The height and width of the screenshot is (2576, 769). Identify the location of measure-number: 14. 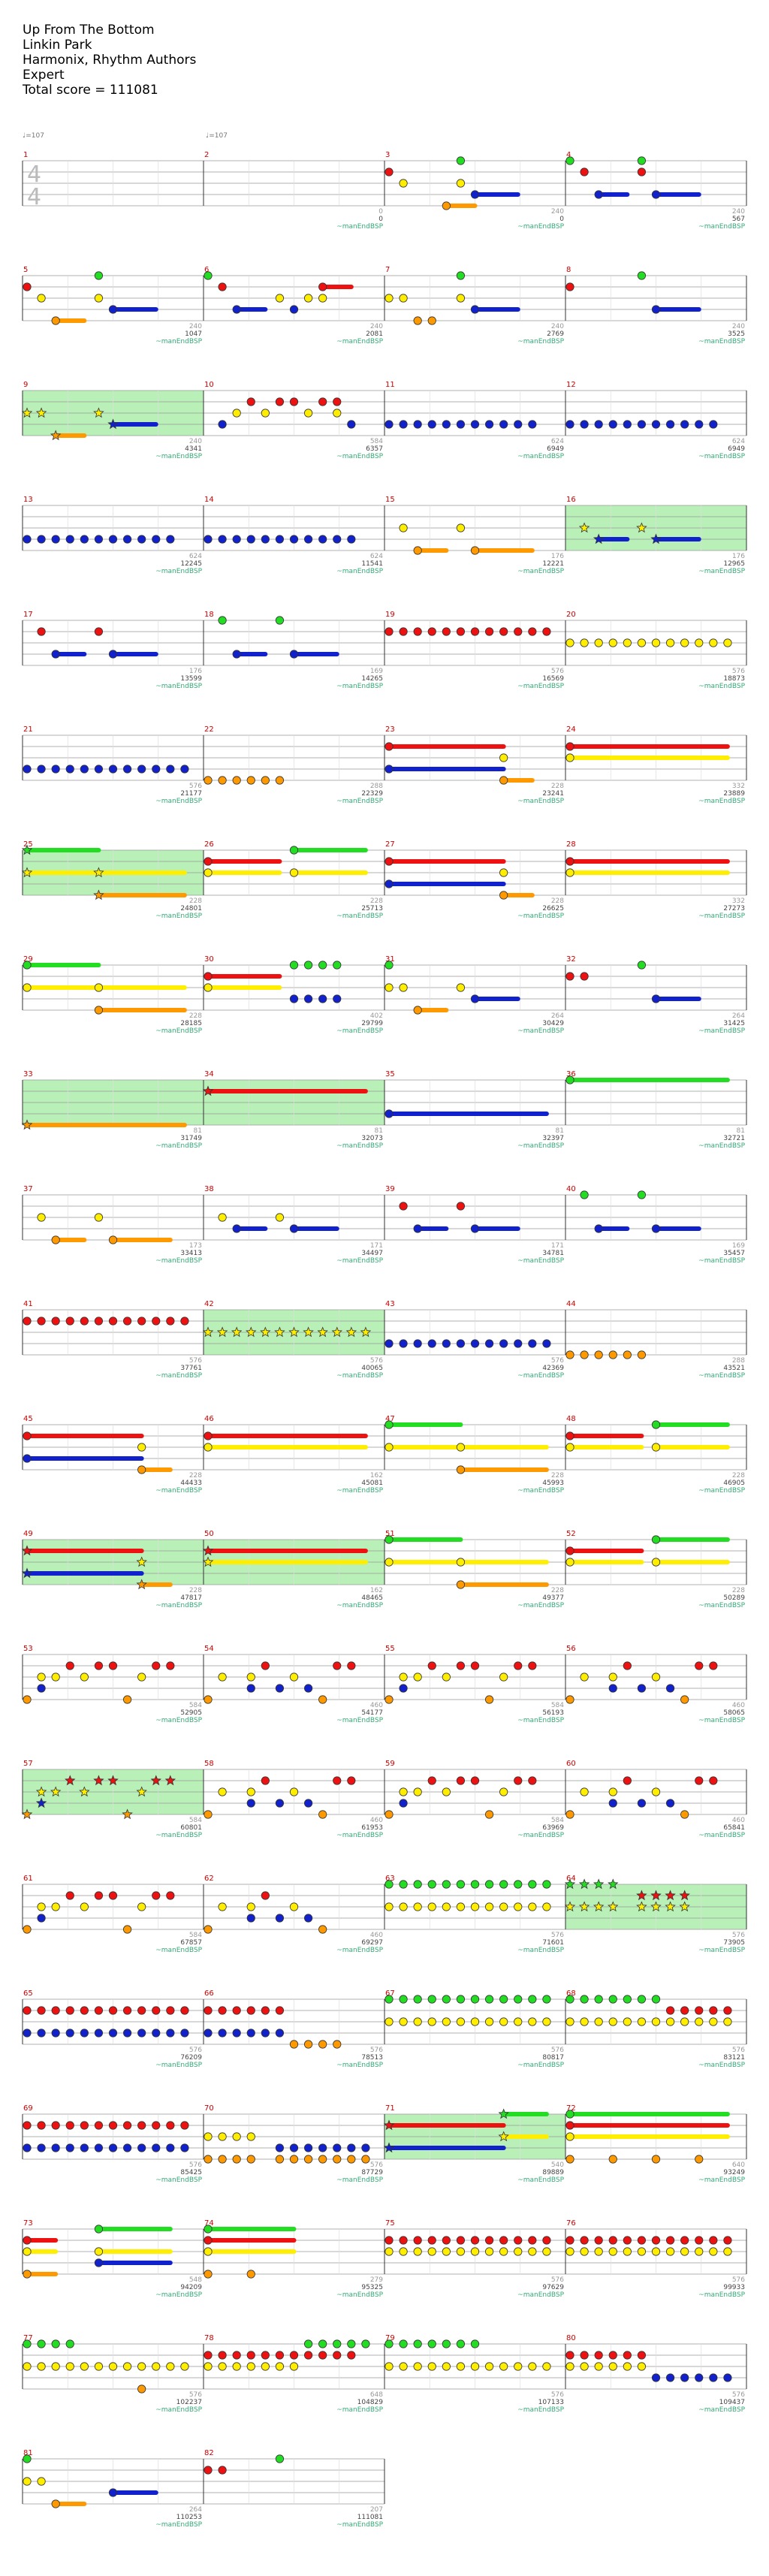
(209, 500).